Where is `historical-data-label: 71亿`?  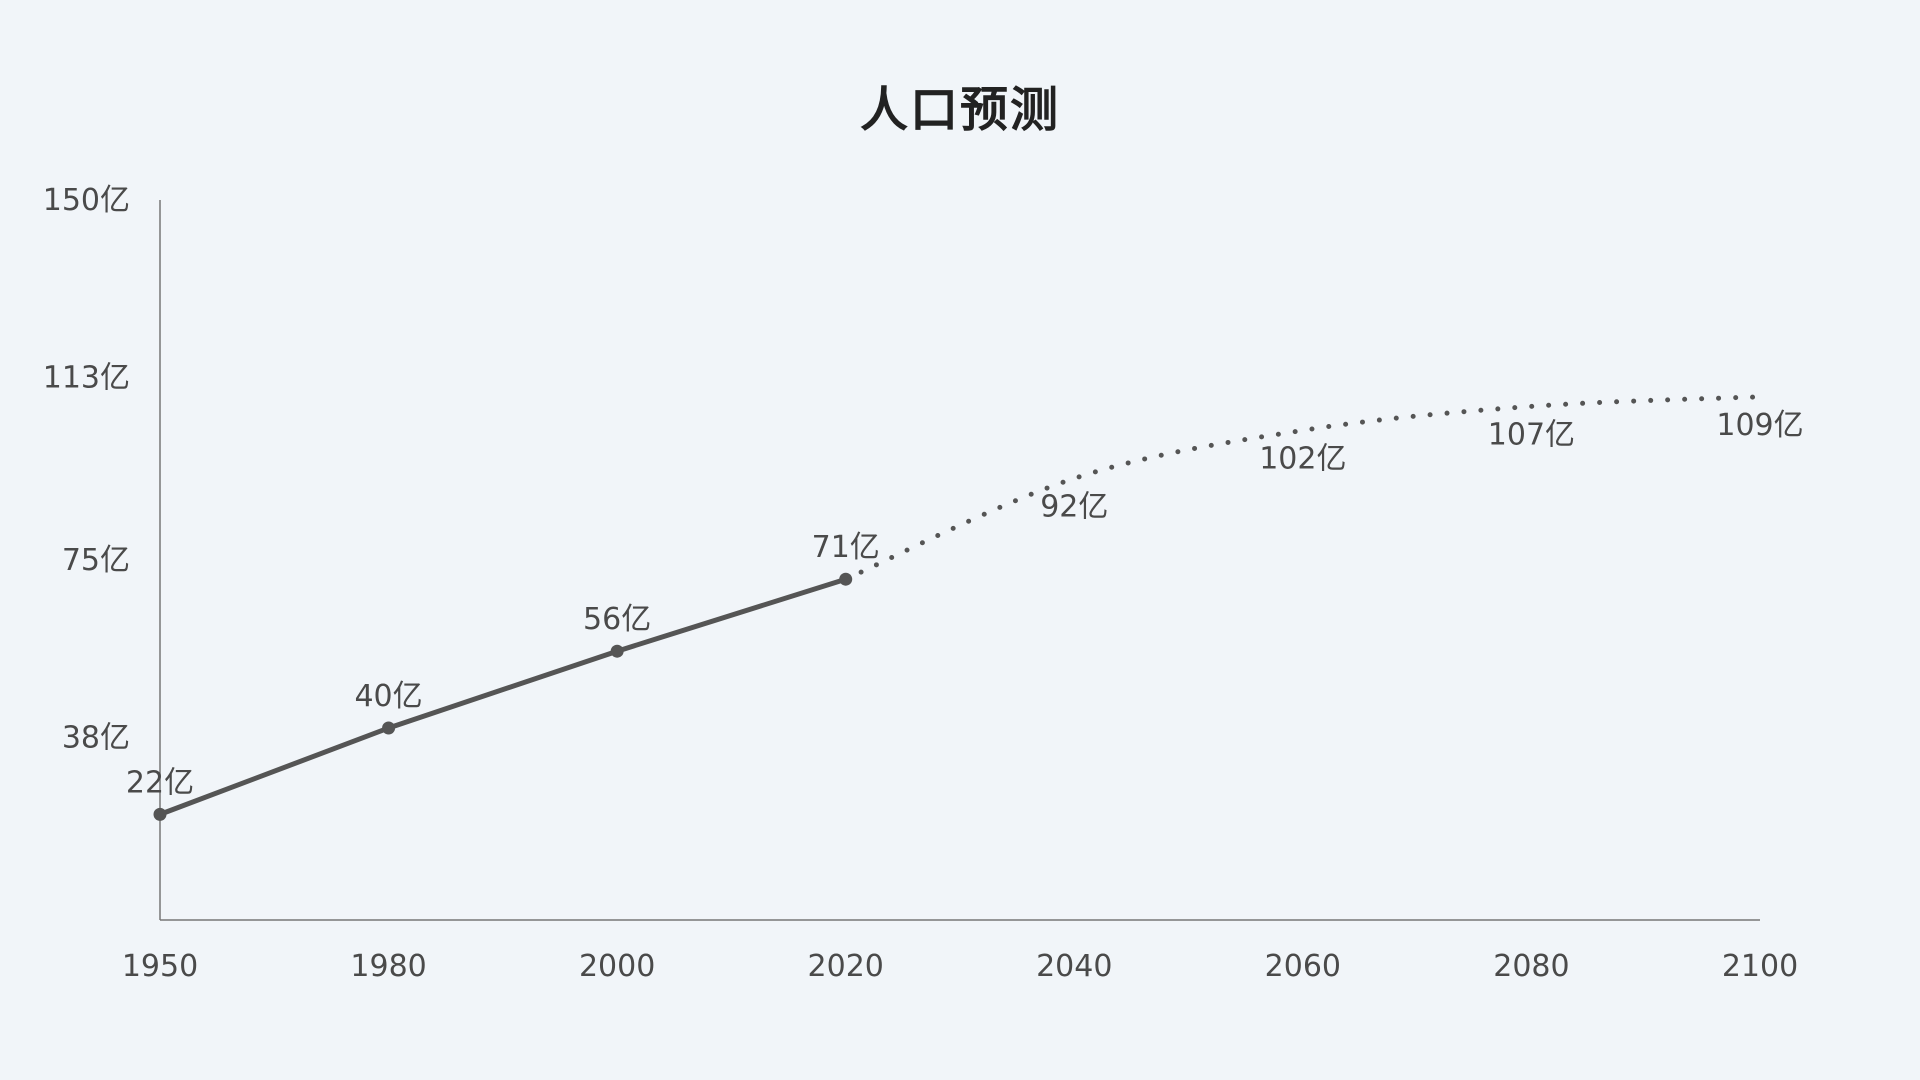
historical-data-label: 71亿 is located at coordinates (846, 547).